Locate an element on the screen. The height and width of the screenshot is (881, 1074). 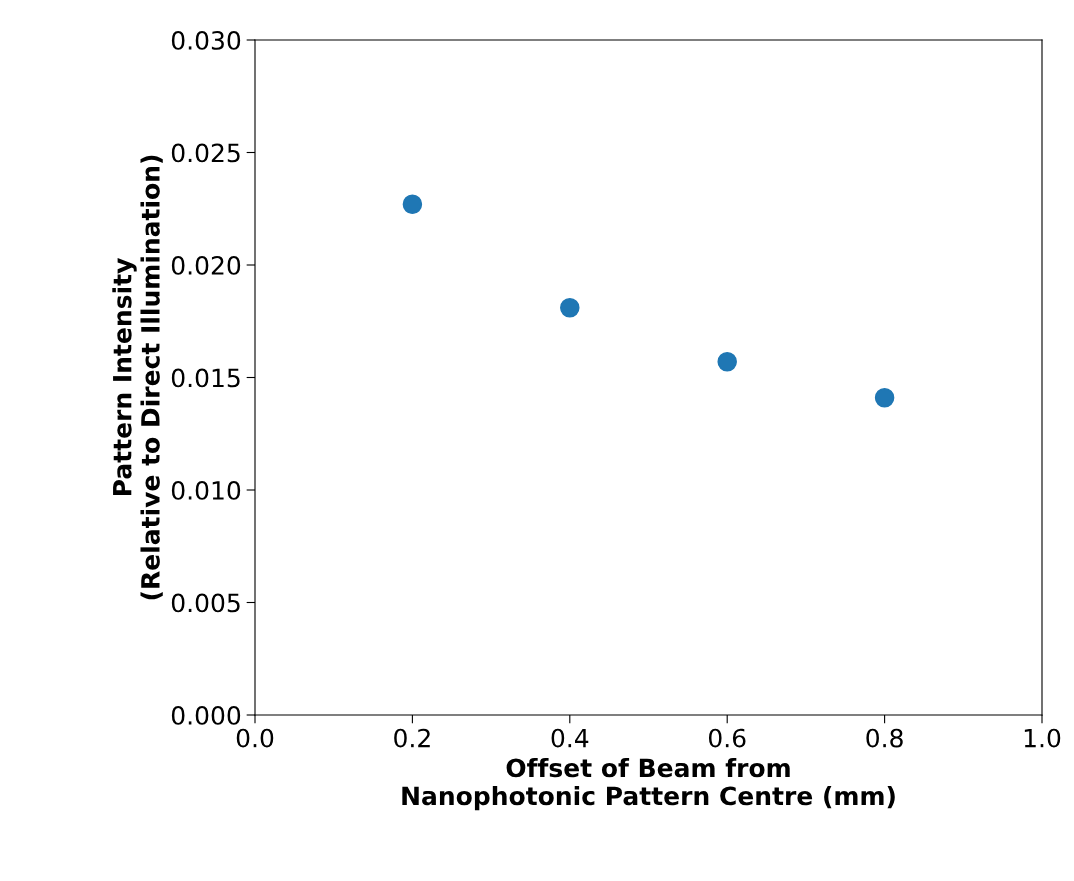
x-tick-label: 0.4 is located at coordinates (570, 738).